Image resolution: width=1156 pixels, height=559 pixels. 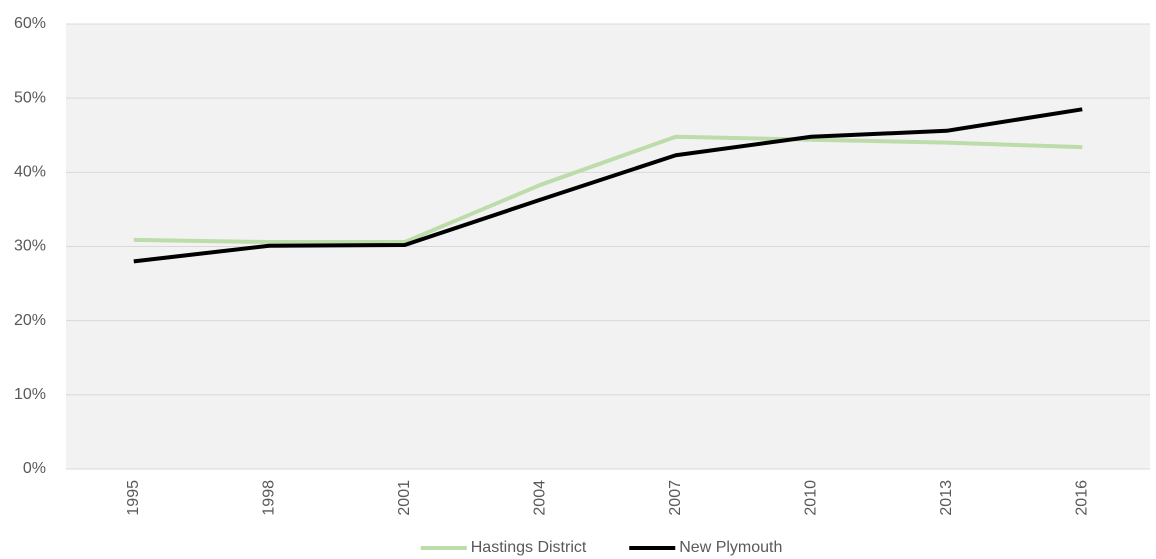 What do you see at coordinates (810, 498) in the screenshot?
I see `x-tick-label: 2010` at bounding box center [810, 498].